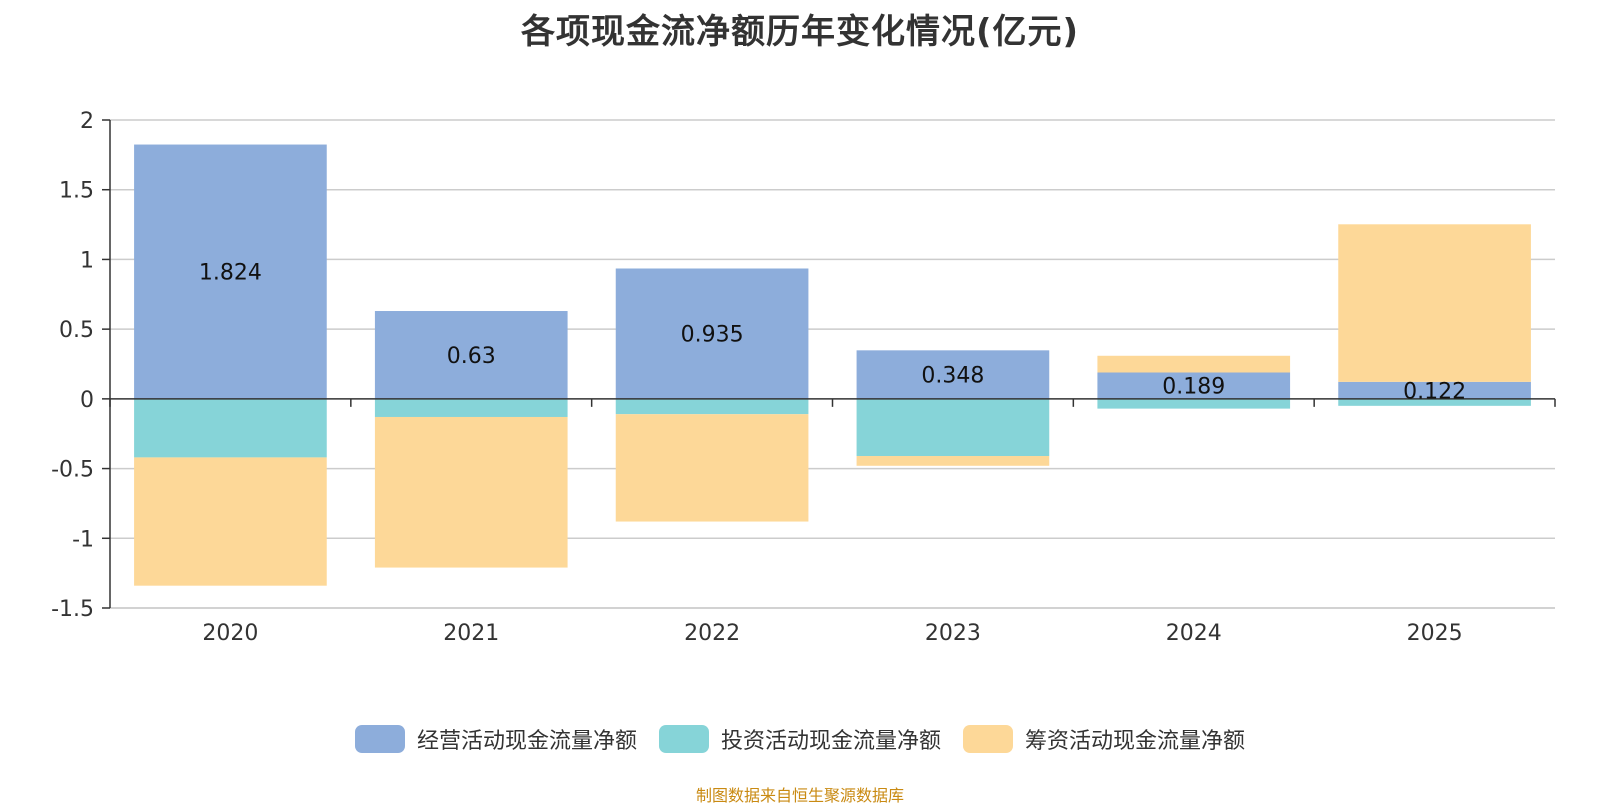 The height and width of the screenshot is (806, 1600). Describe the element at coordinates (230, 521) in the screenshot. I see `bar-financing-2020` at that location.